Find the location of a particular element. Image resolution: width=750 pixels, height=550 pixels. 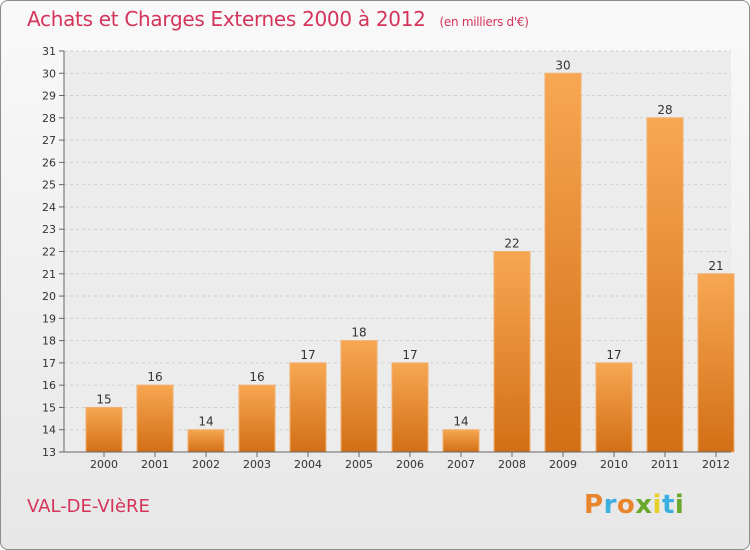

x-tick-label: 2010 is located at coordinates (614, 464).